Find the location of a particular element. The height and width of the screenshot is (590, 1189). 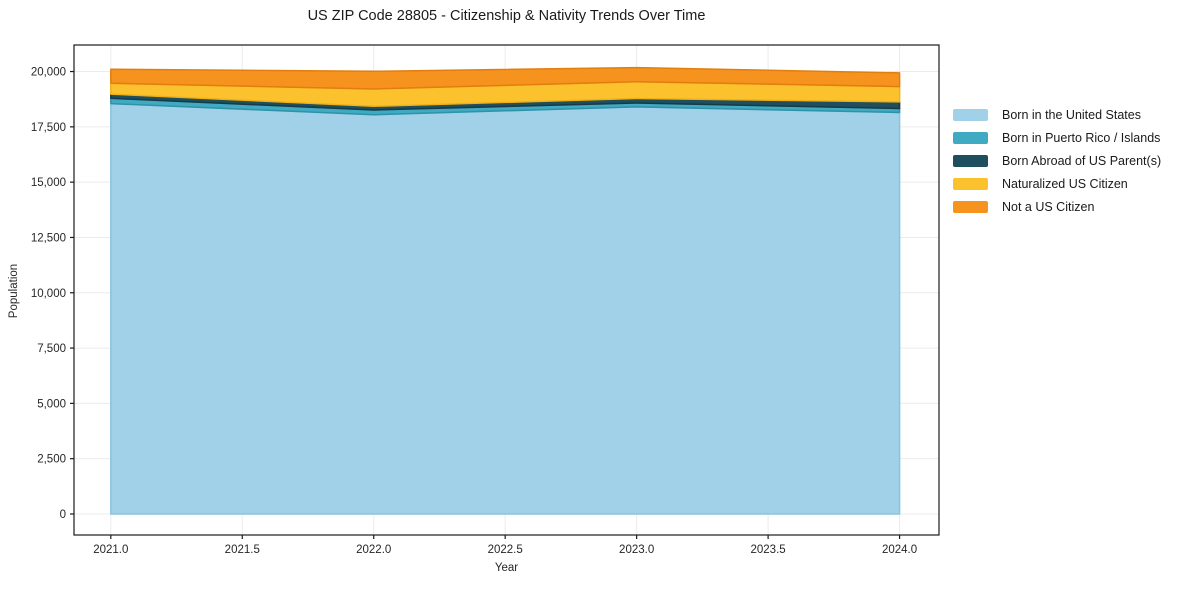

y-axis-label: Population is located at coordinates (14, 291).